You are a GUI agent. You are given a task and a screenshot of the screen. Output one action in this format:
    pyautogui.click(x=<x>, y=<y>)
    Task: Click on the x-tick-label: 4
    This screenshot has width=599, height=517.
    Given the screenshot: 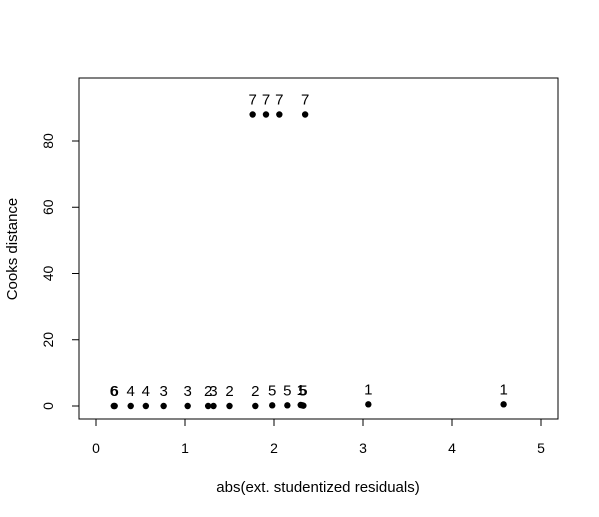 What is the action you would take?
    pyautogui.click(x=452, y=448)
    